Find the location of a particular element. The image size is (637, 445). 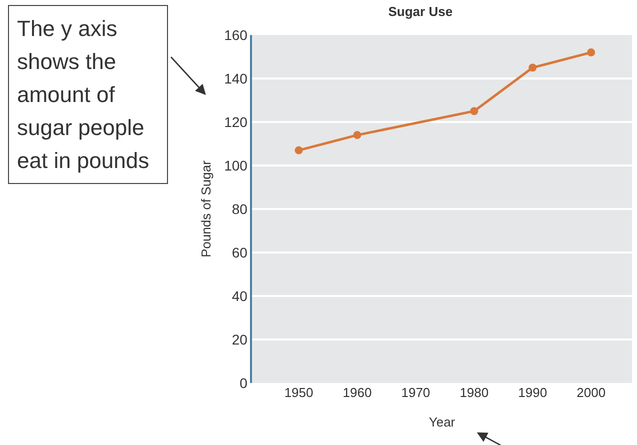

y-tick-label: 160 is located at coordinates (236, 34).